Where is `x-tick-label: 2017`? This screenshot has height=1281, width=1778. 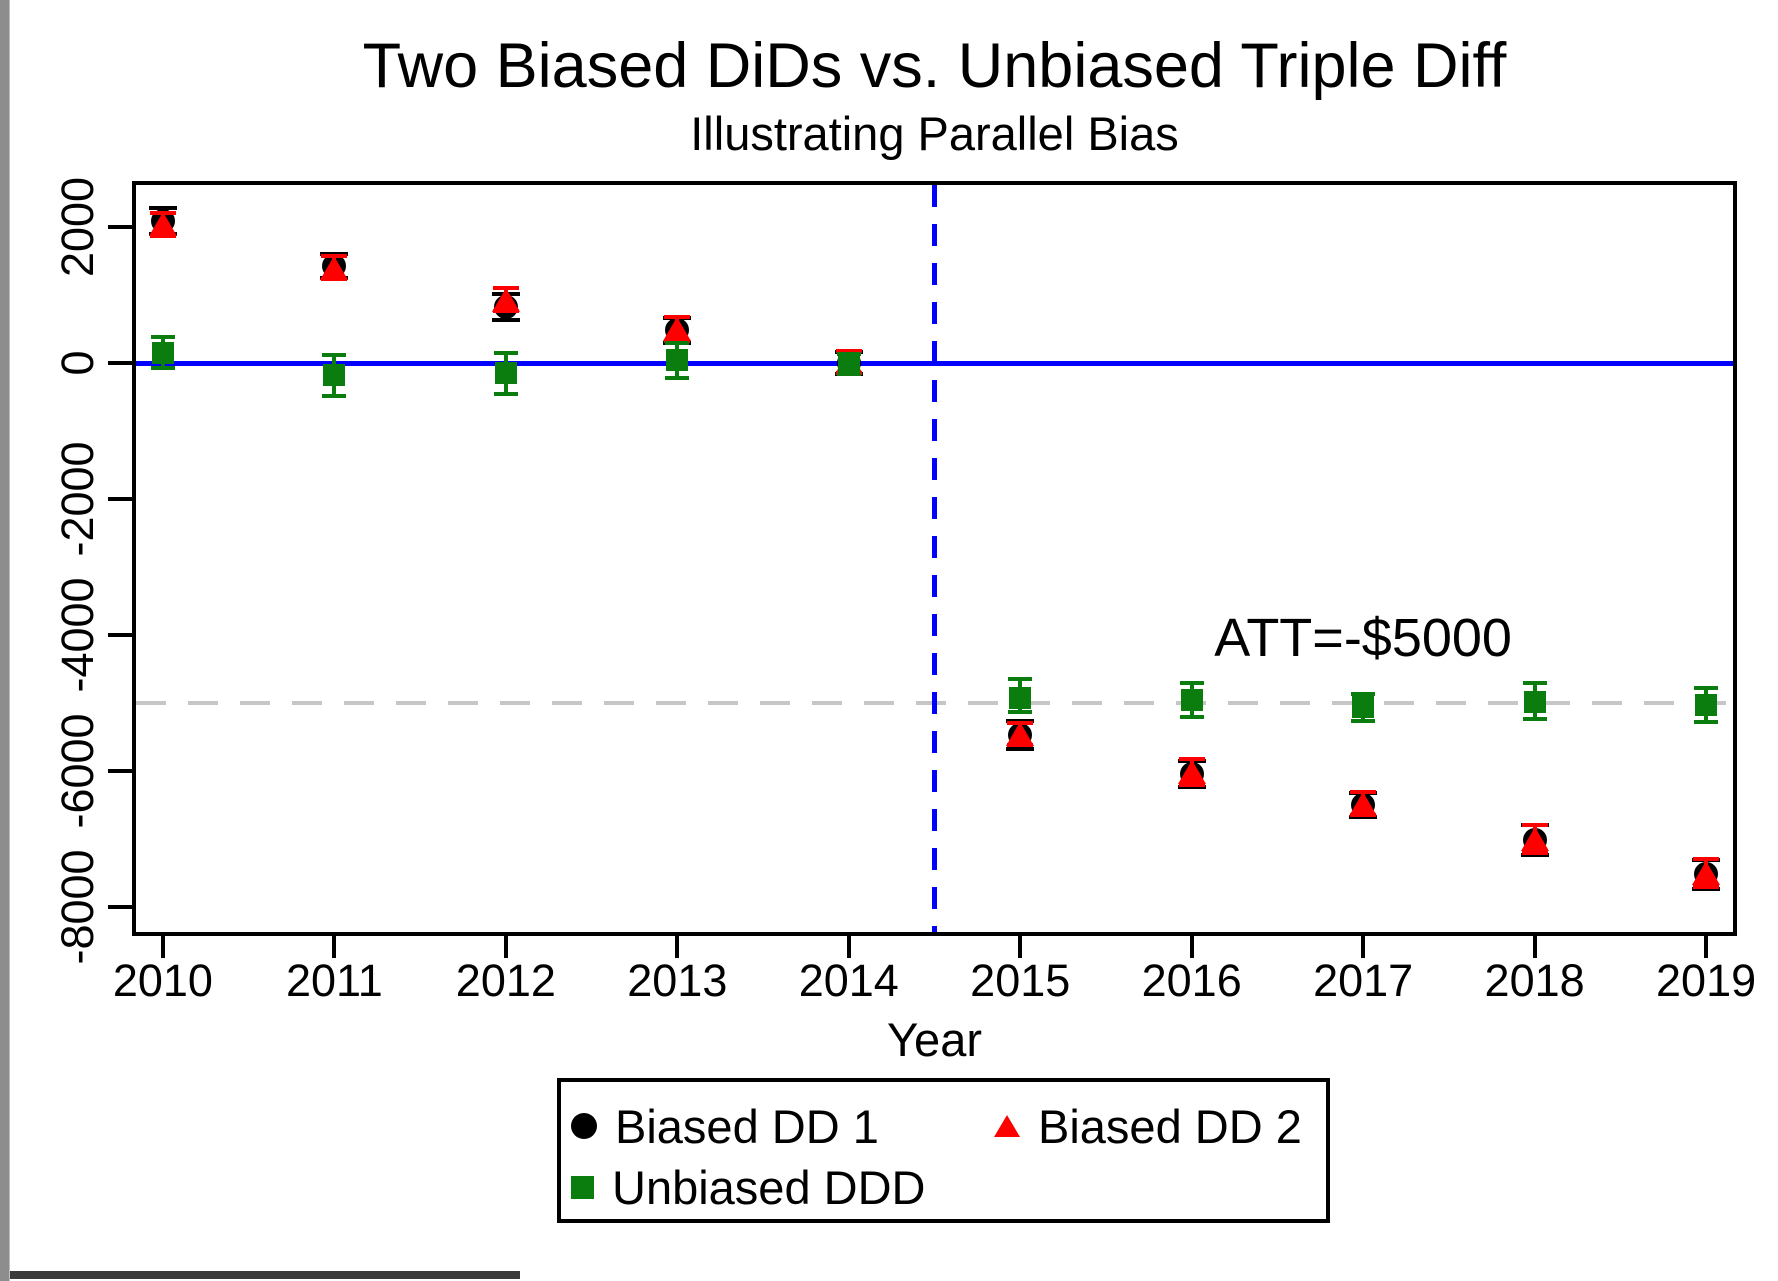
x-tick-label: 2017 is located at coordinates (1363, 980).